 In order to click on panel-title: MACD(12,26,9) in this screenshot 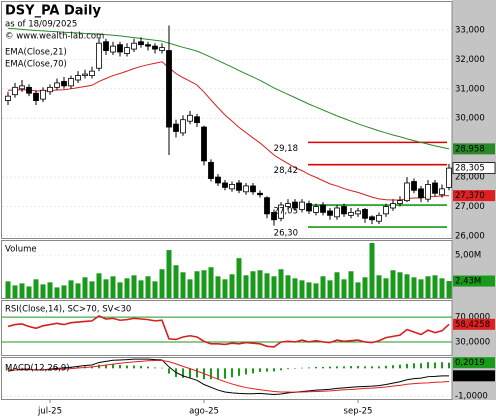, I will do `click(37, 369)`.